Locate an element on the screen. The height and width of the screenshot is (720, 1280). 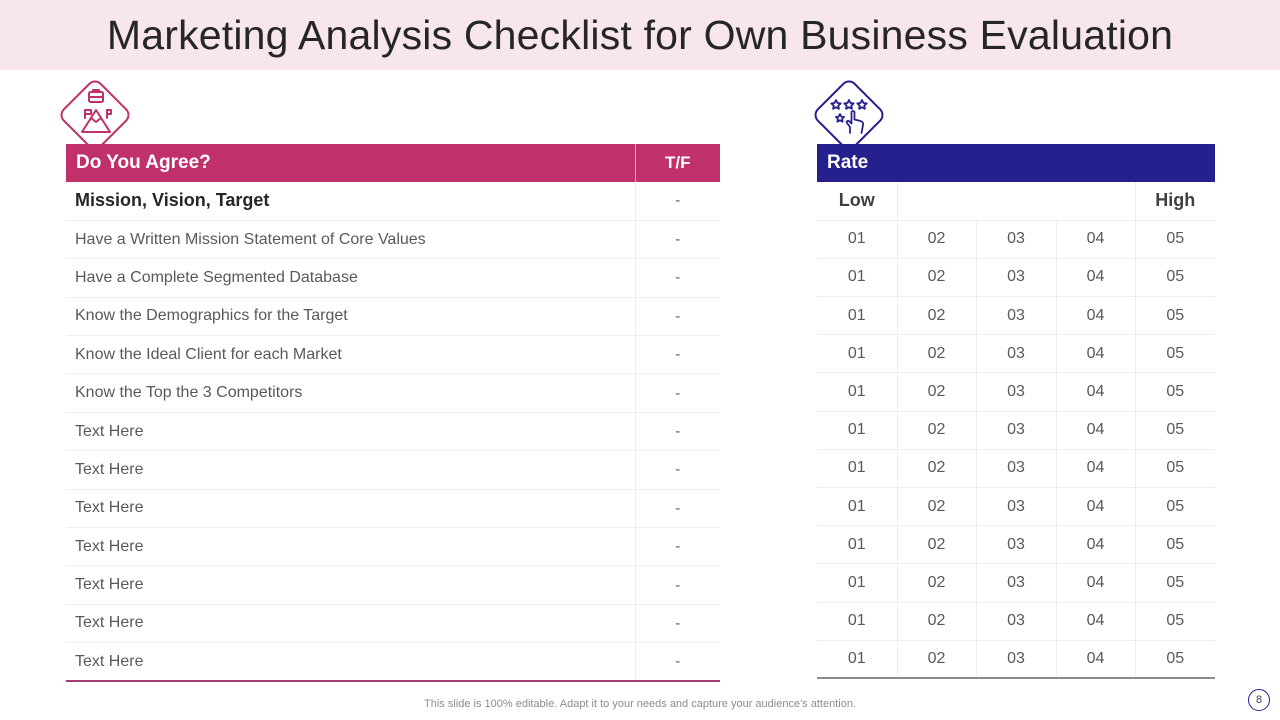
rate-header: Rate is located at coordinates (1016, 163).